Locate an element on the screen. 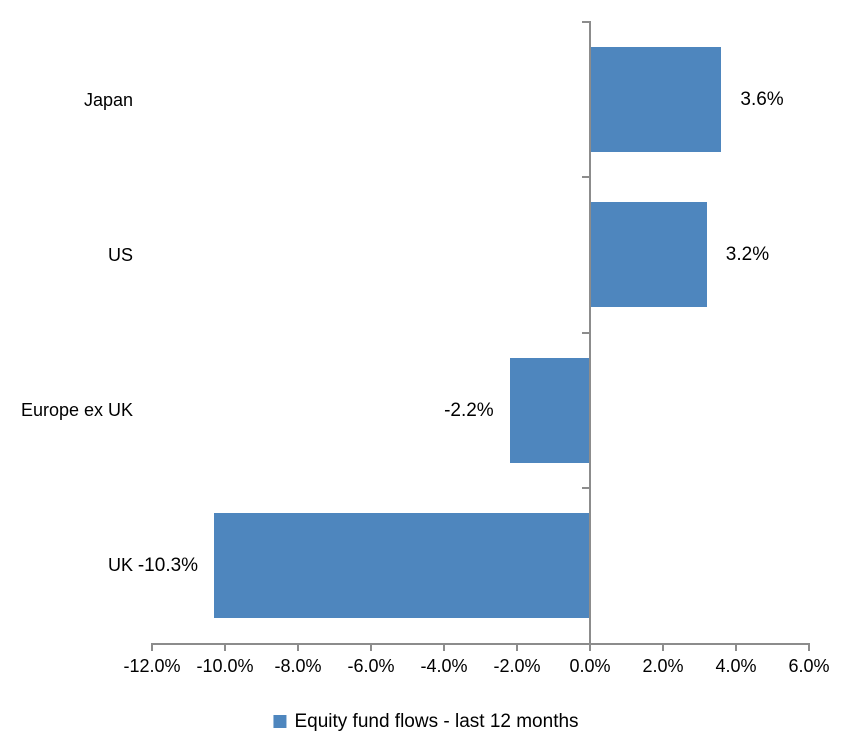 Image resolution: width=852 pixels, height=747 pixels. x-tick-label-0-0-: 0.0% is located at coordinates (590, 666).